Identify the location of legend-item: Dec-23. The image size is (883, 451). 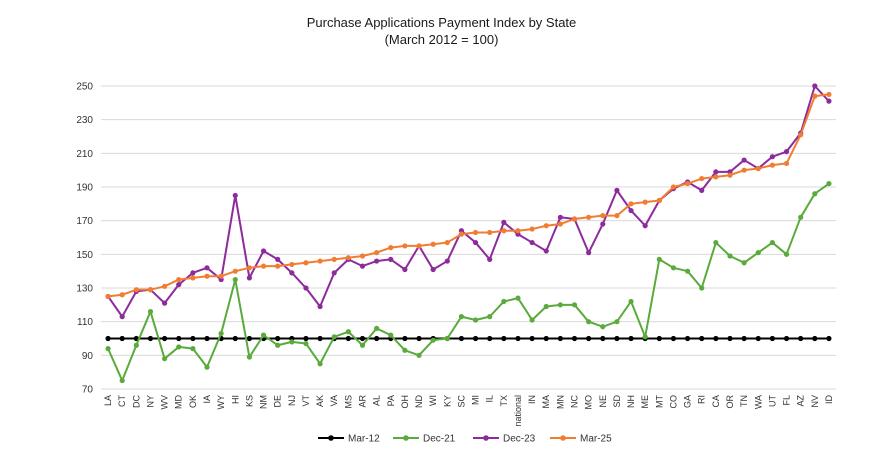
(504, 439).